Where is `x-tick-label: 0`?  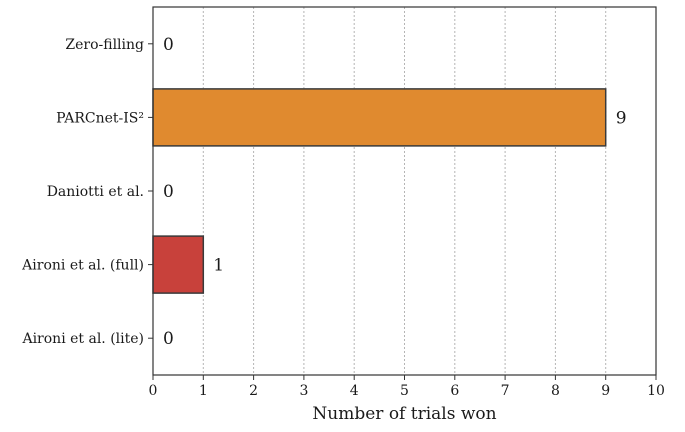
x-tick-label: 0 is located at coordinates (153, 391).